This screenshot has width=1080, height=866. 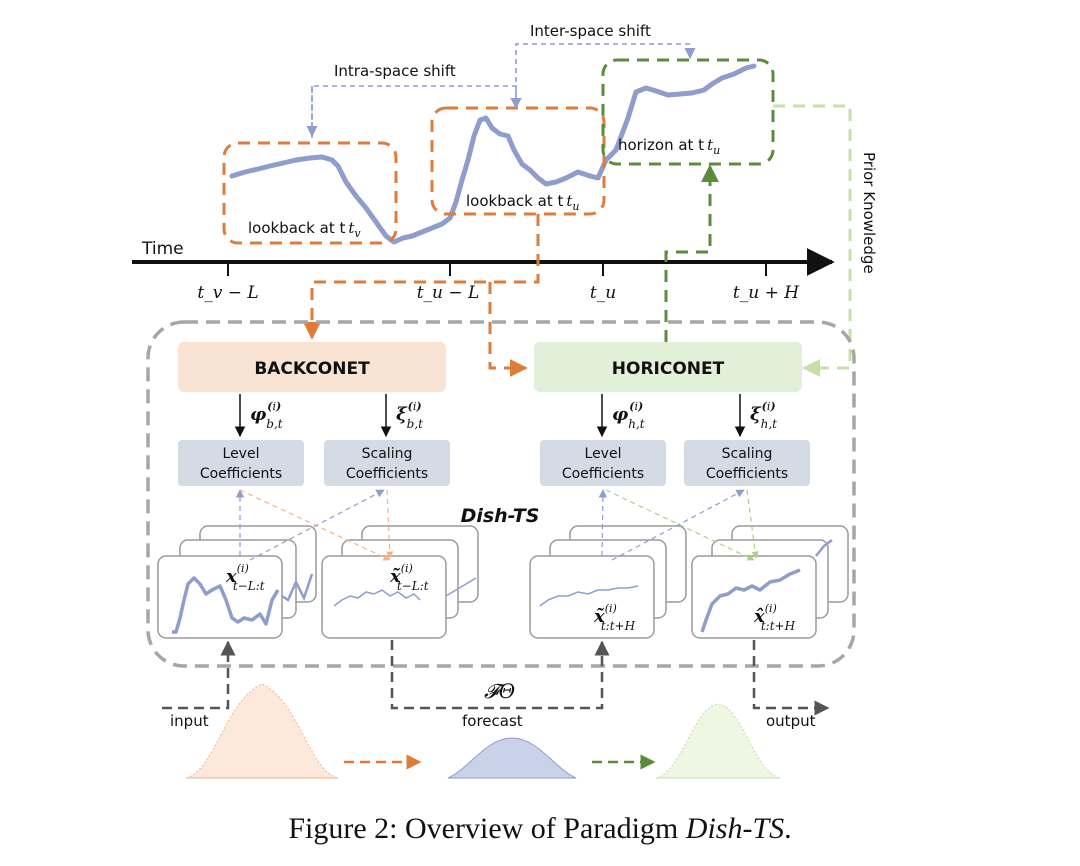 I want to click on x-normalized-symbol: x̃(i) t−L:t, so click(x=409, y=577).